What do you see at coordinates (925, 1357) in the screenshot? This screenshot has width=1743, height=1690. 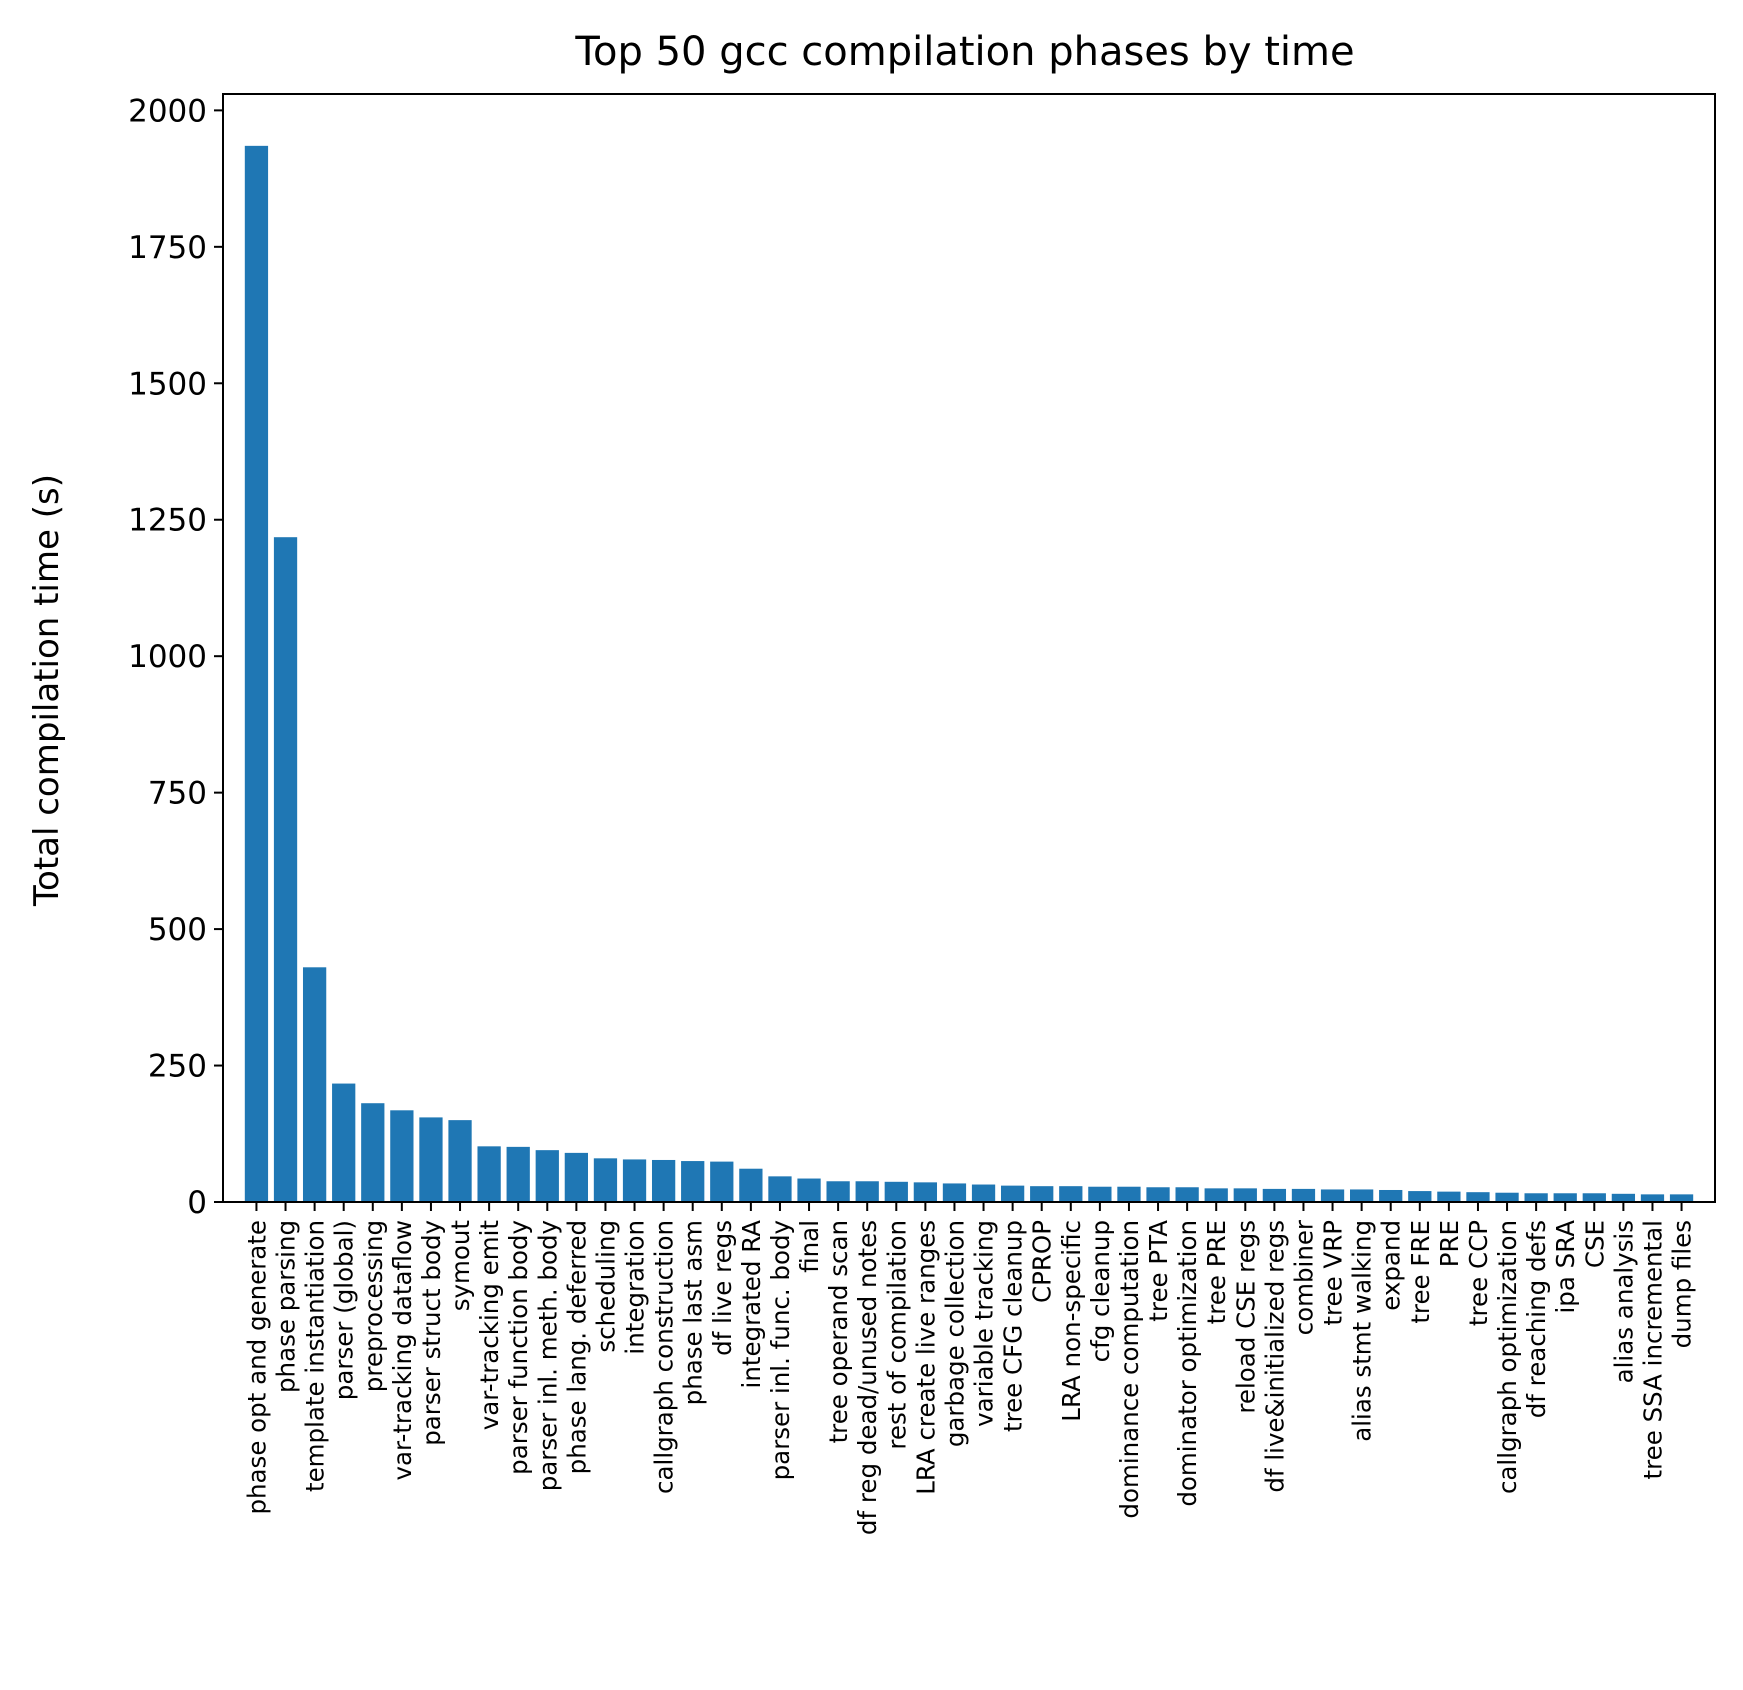 I see `x-tick-label: LRA create live ranges` at bounding box center [925, 1357].